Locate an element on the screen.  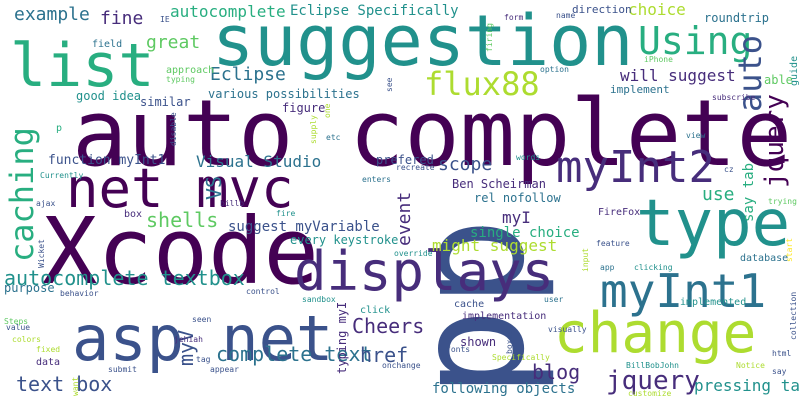
word-displays: displays is located at coordinates (424, 271).